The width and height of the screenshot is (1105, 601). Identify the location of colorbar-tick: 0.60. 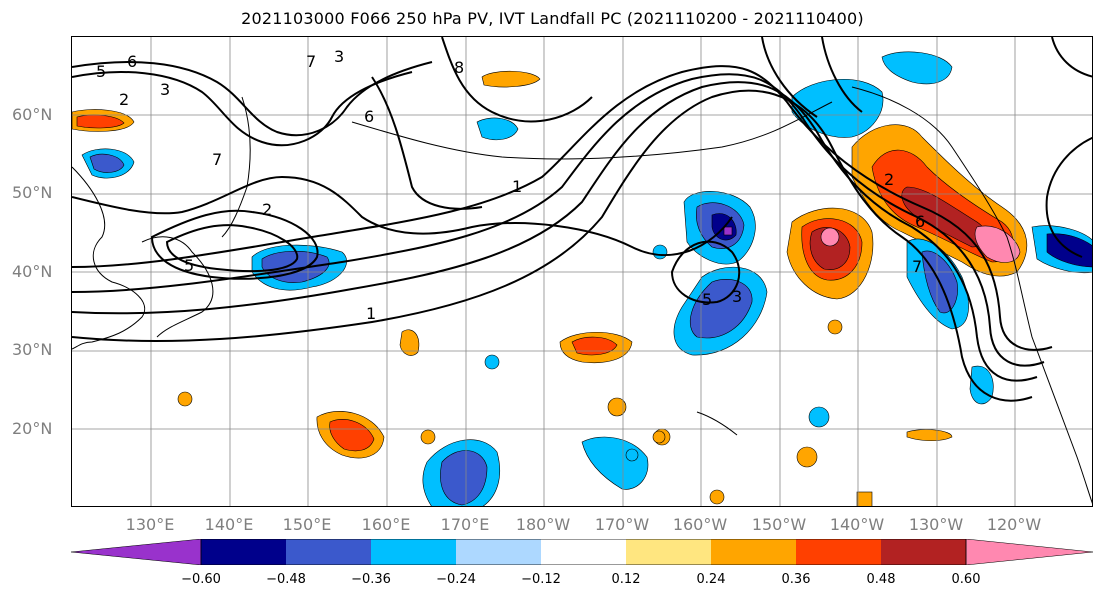
(966, 579).